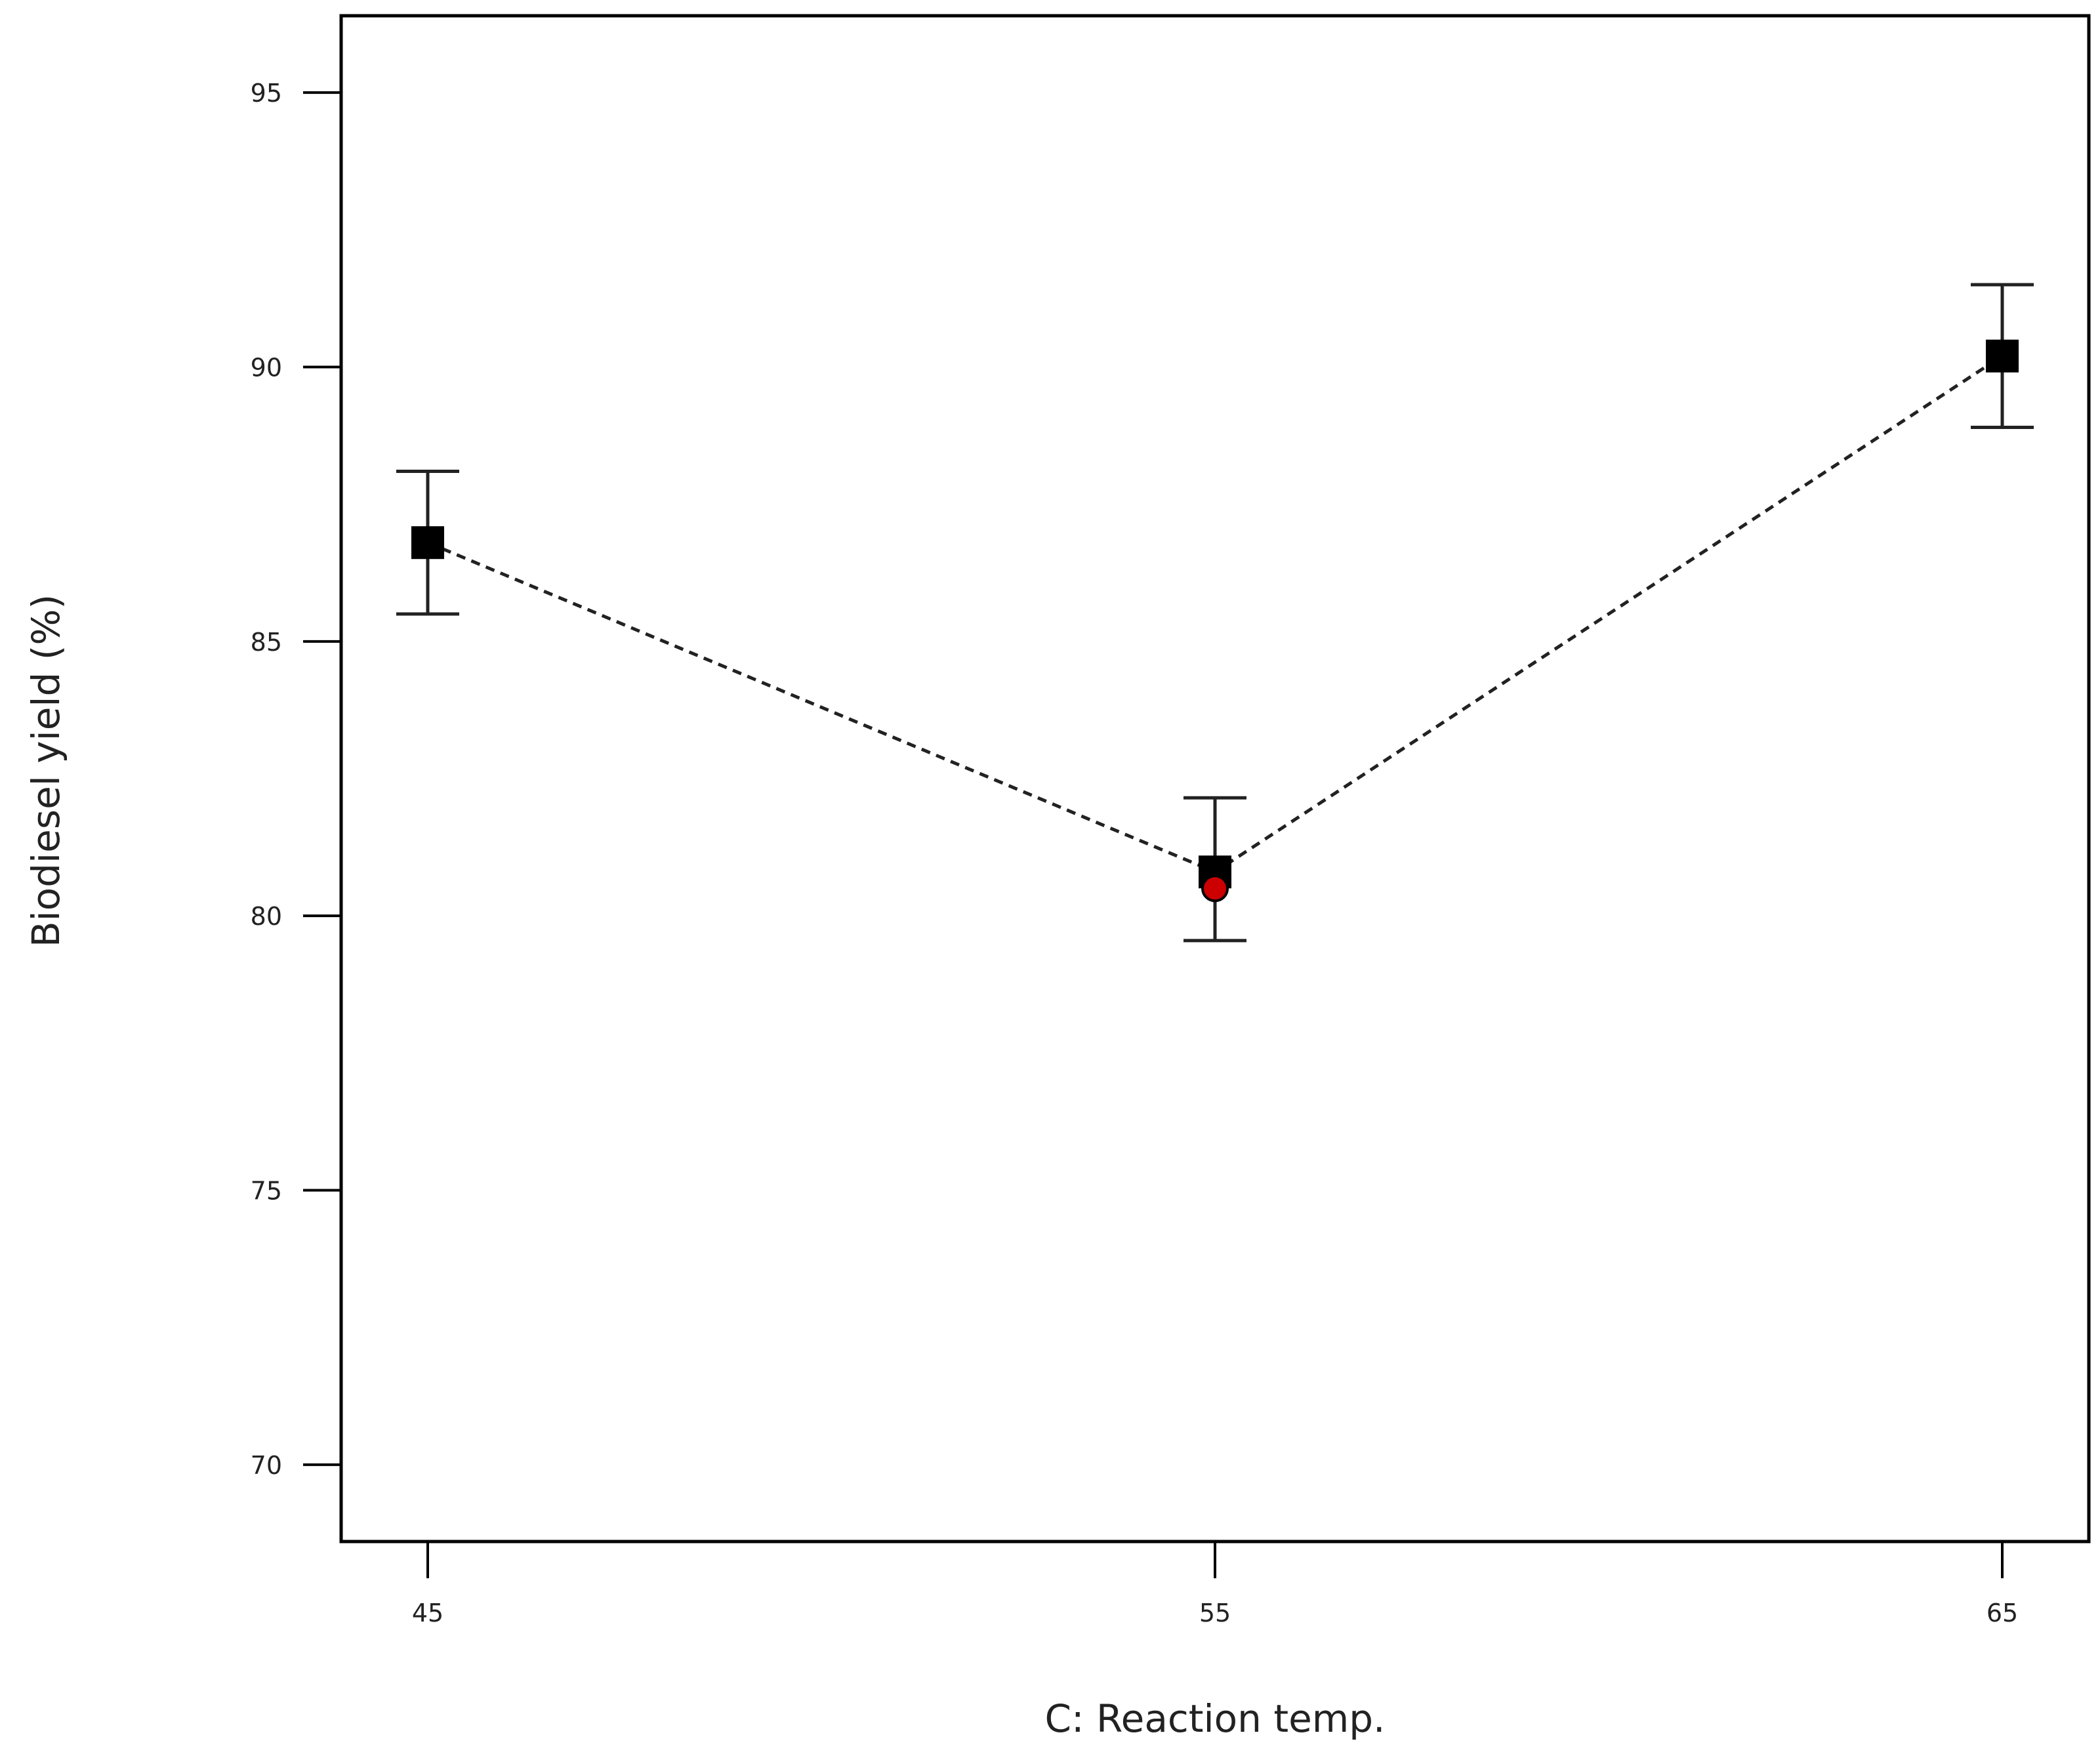 This screenshot has width=2100, height=1758. Describe the element at coordinates (46, 770) in the screenshot. I see `y-axis-title: Biodiesel yield (%)` at that location.